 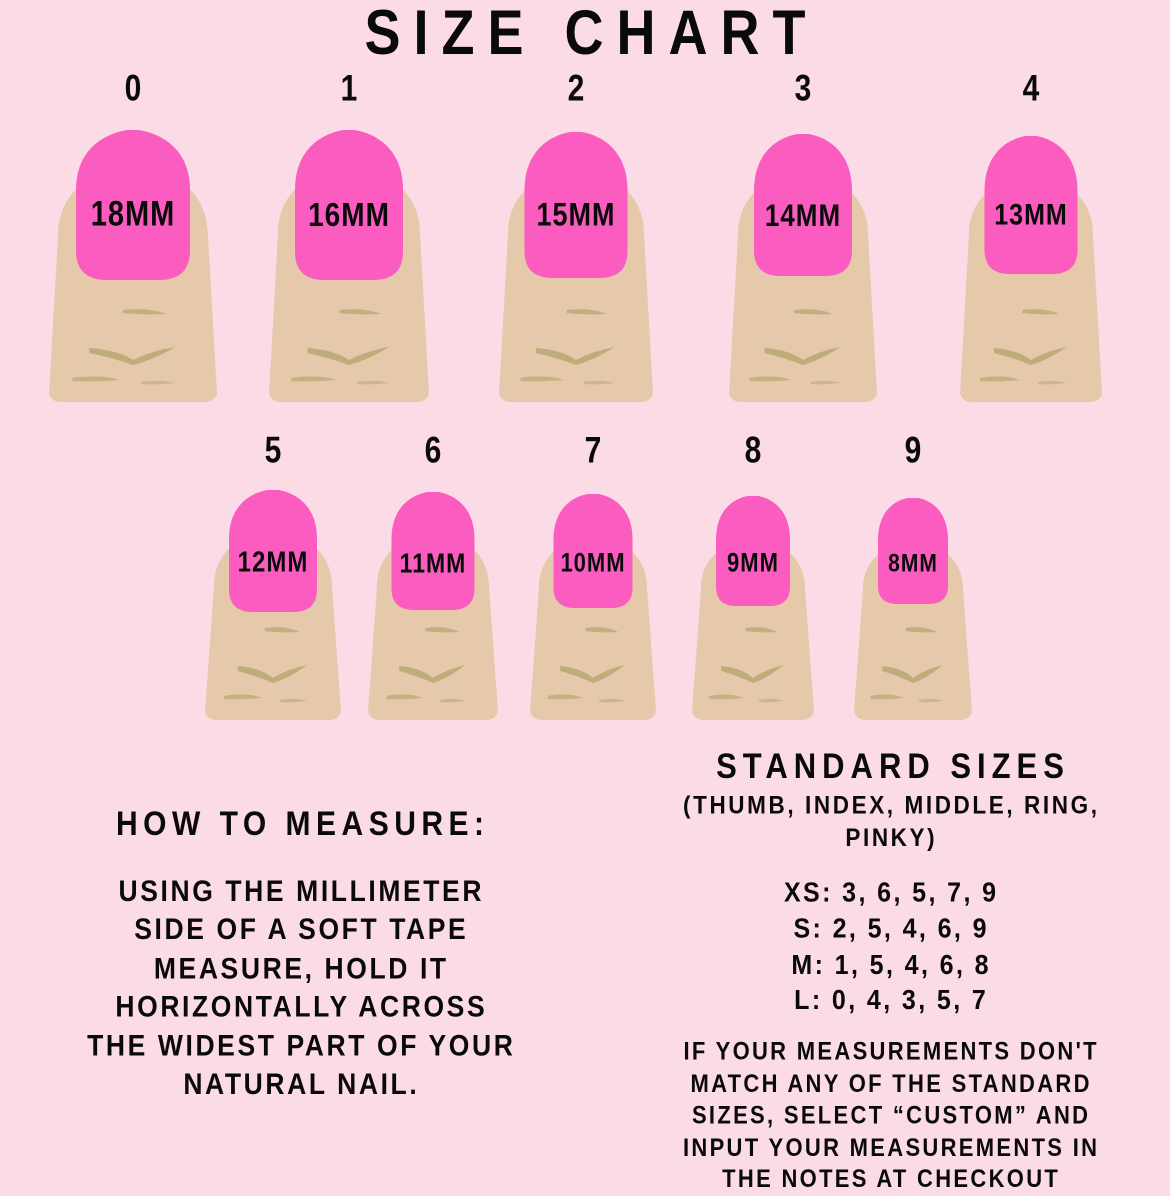 I want to click on standard-size-entry-m: M: 1, 5, 4, 6, 8, so click(x=891, y=965).